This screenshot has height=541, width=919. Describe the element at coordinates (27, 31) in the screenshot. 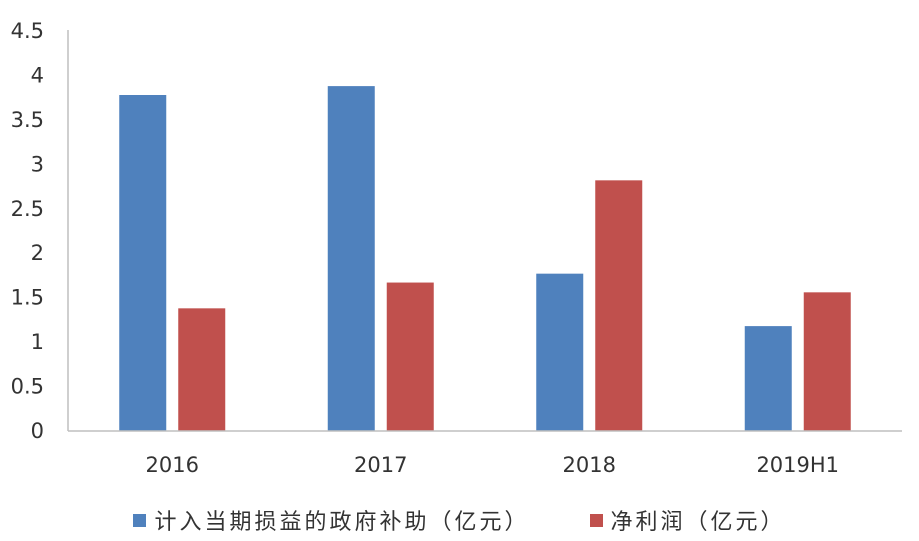

I see `y-tick-label: 4.5` at that location.